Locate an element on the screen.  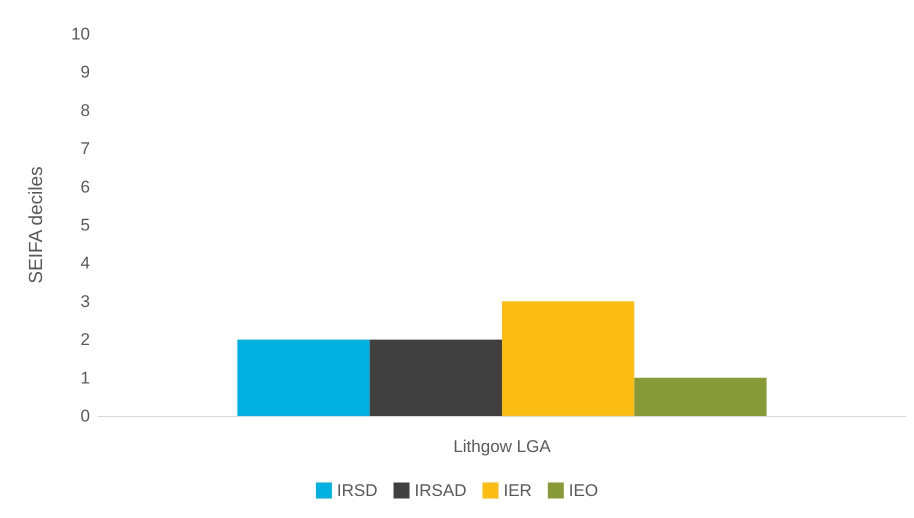
x-tick-label: Lithgow LGA is located at coordinates (502, 446).